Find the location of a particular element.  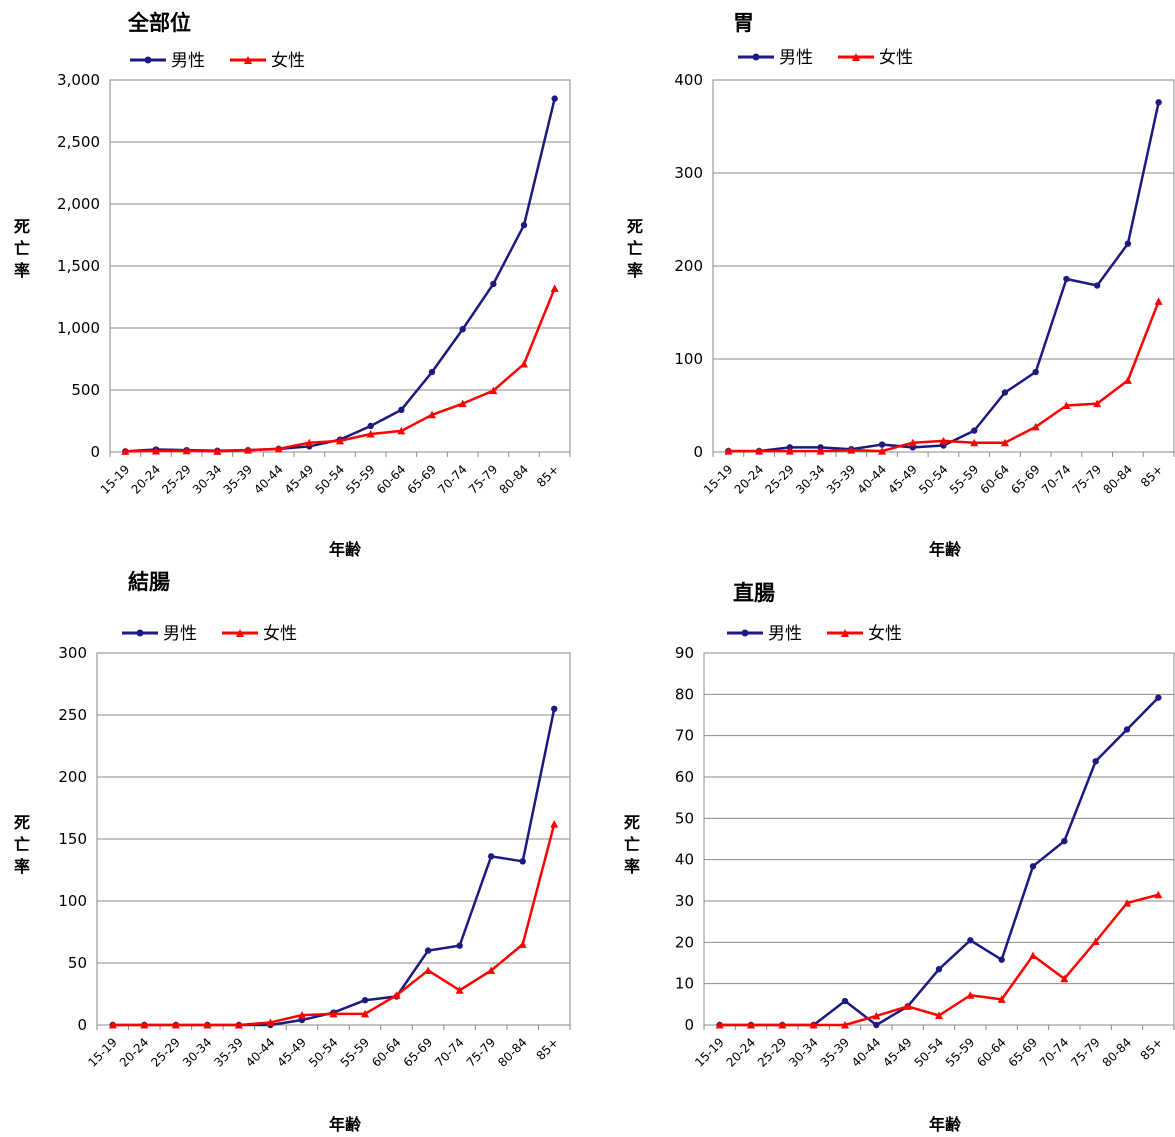

y-tick-label: 50 is located at coordinates (684, 818).